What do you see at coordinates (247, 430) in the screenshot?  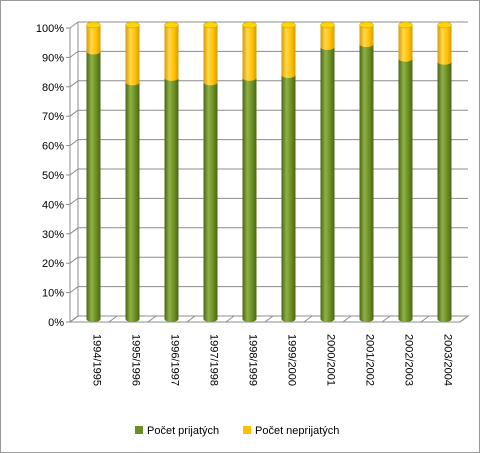 I see `legend-swatch-neprijatych` at bounding box center [247, 430].